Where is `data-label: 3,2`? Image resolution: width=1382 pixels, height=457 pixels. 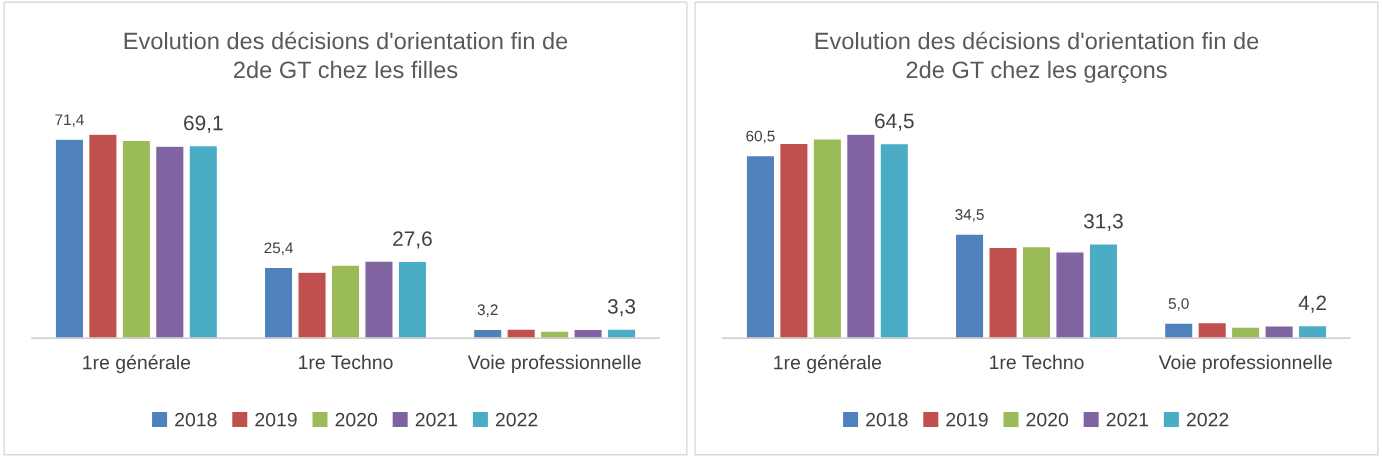
data-label: 3,2 is located at coordinates (487, 310).